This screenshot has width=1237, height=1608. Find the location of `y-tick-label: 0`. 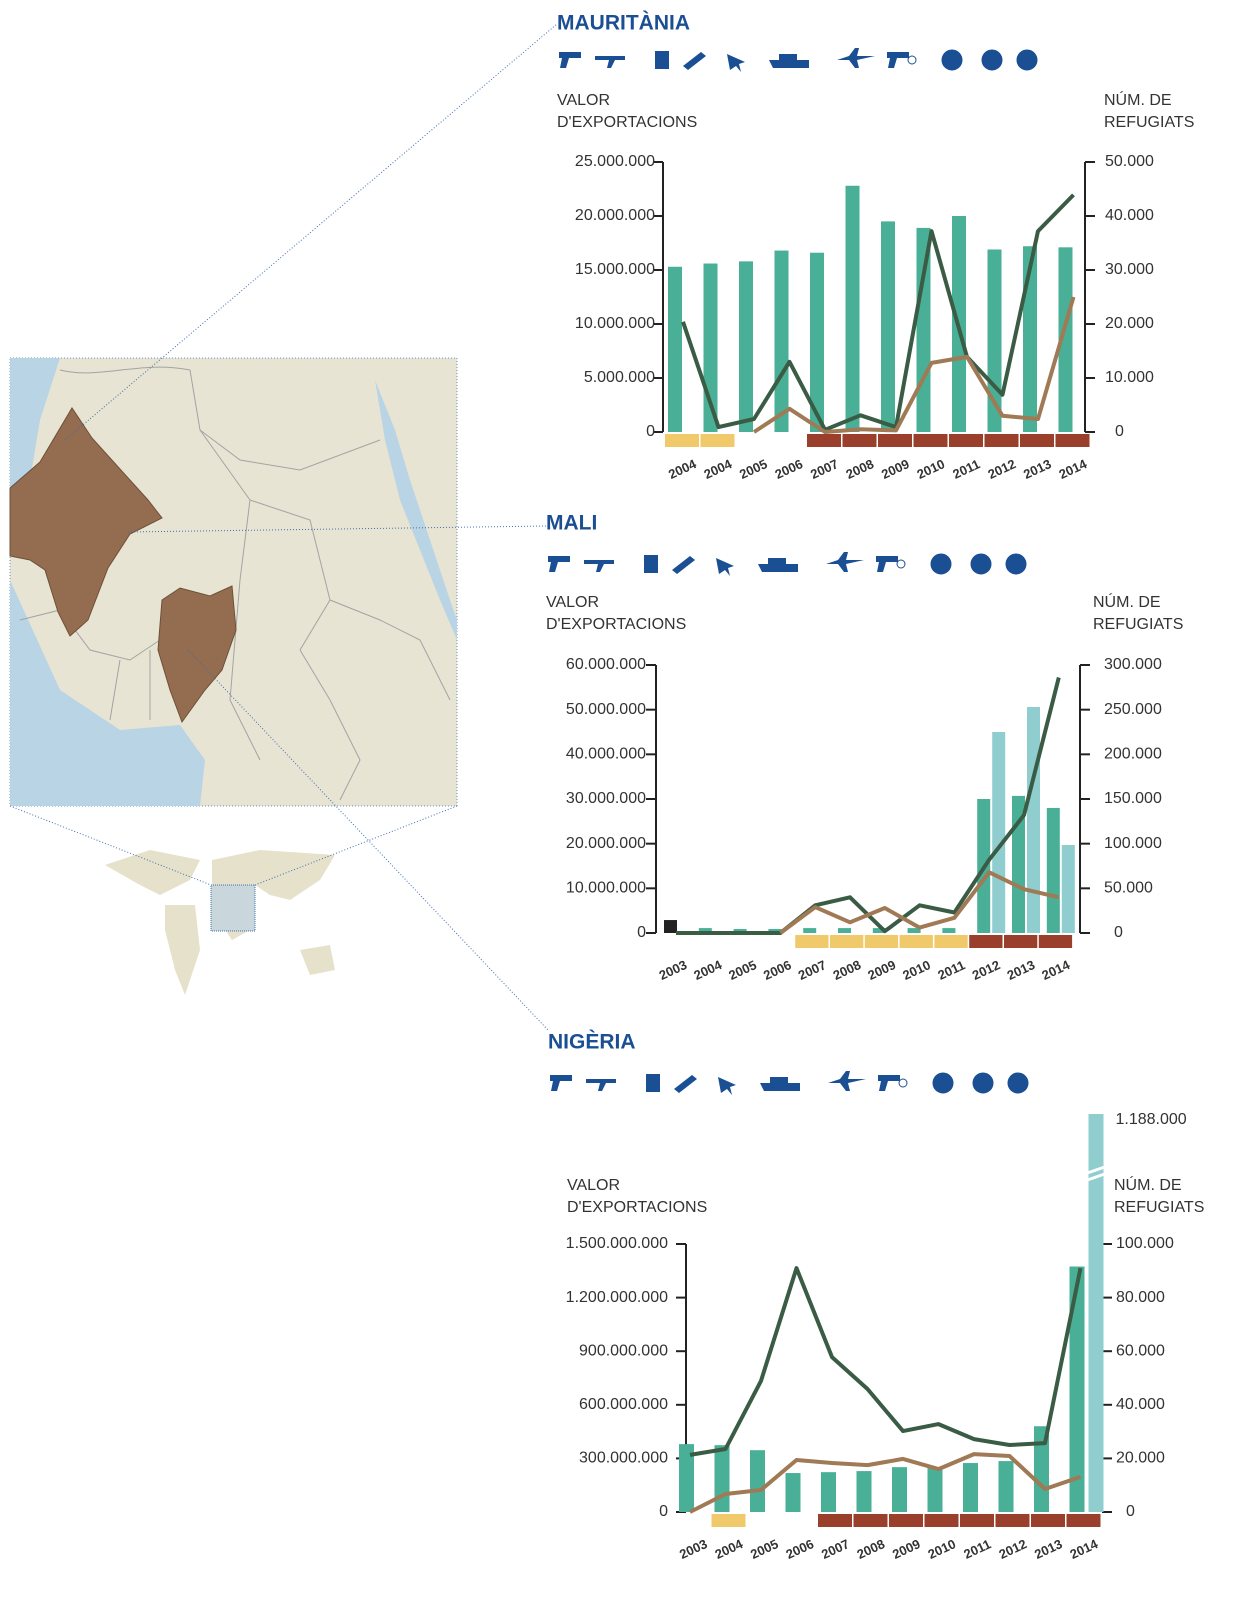

y-tick-label: 0 is located at coordinates (663, 1511).